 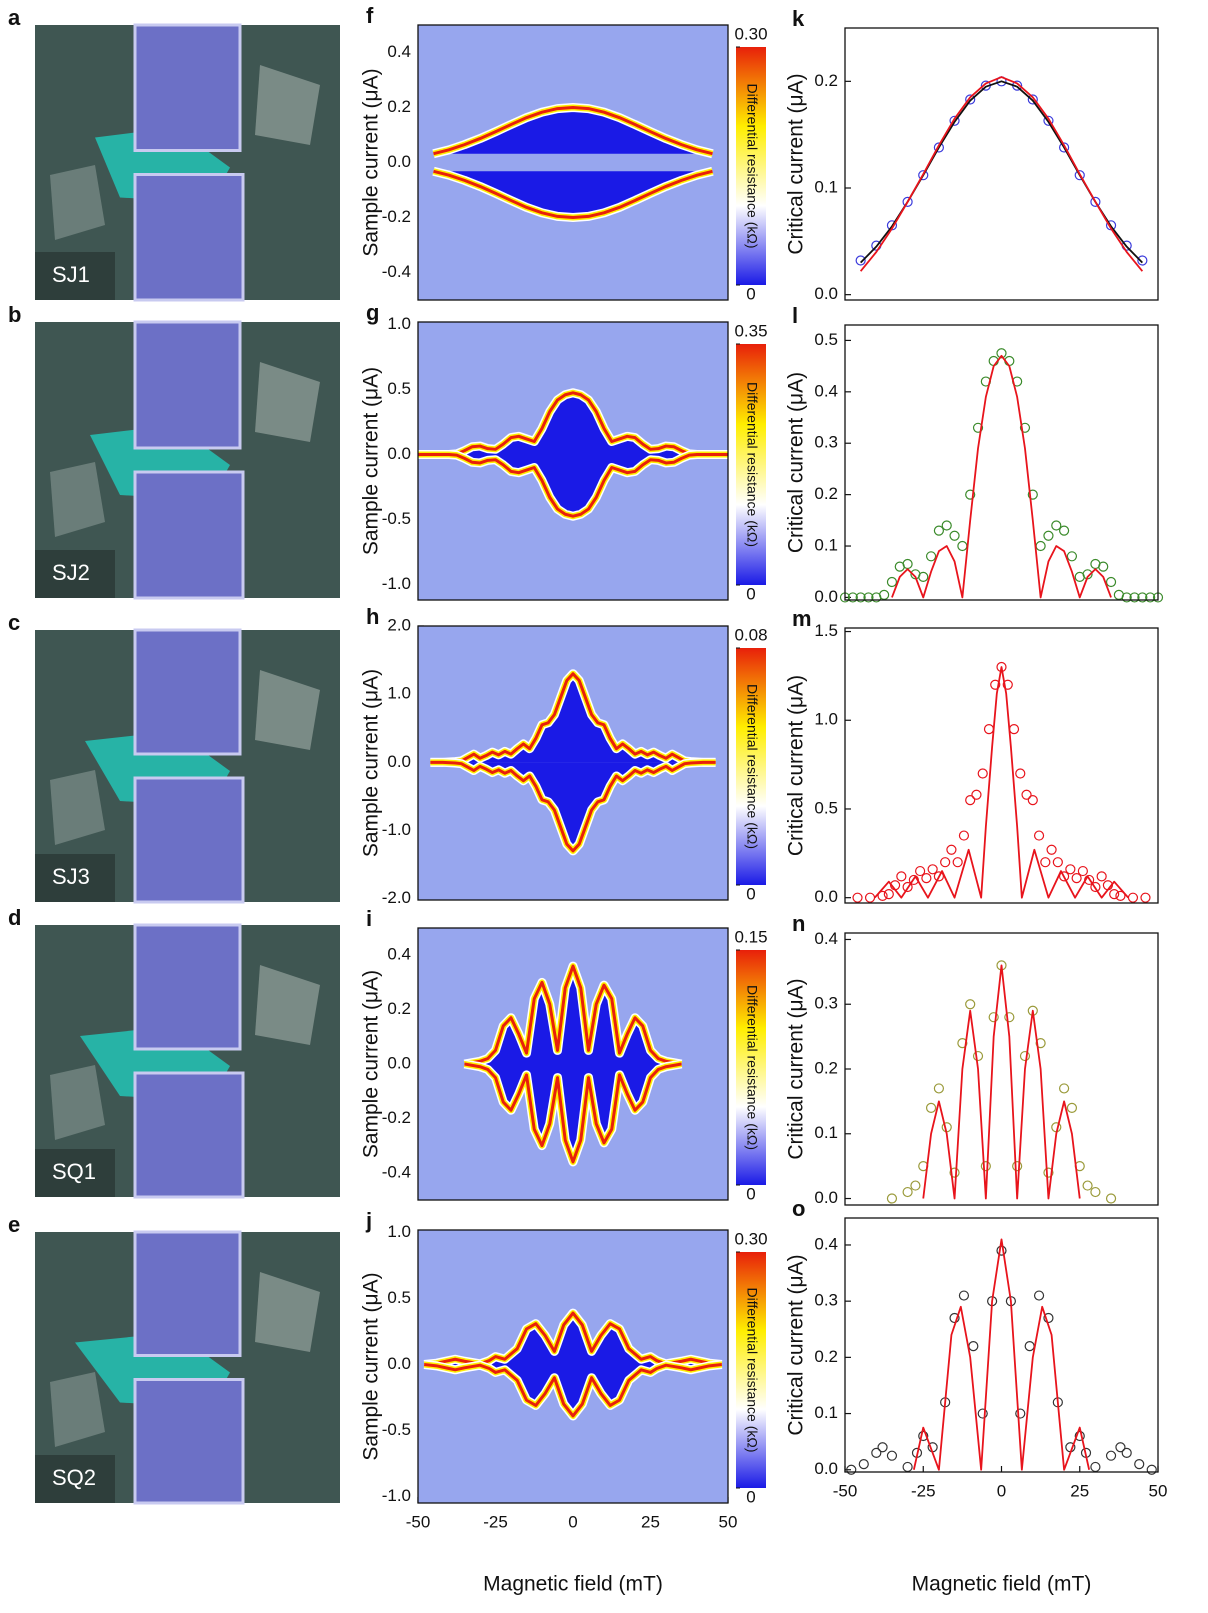 What do you see at coordinates (372, 616) in the screenshot?
I see `panel-letter: h` at bounding box center [372, 616].